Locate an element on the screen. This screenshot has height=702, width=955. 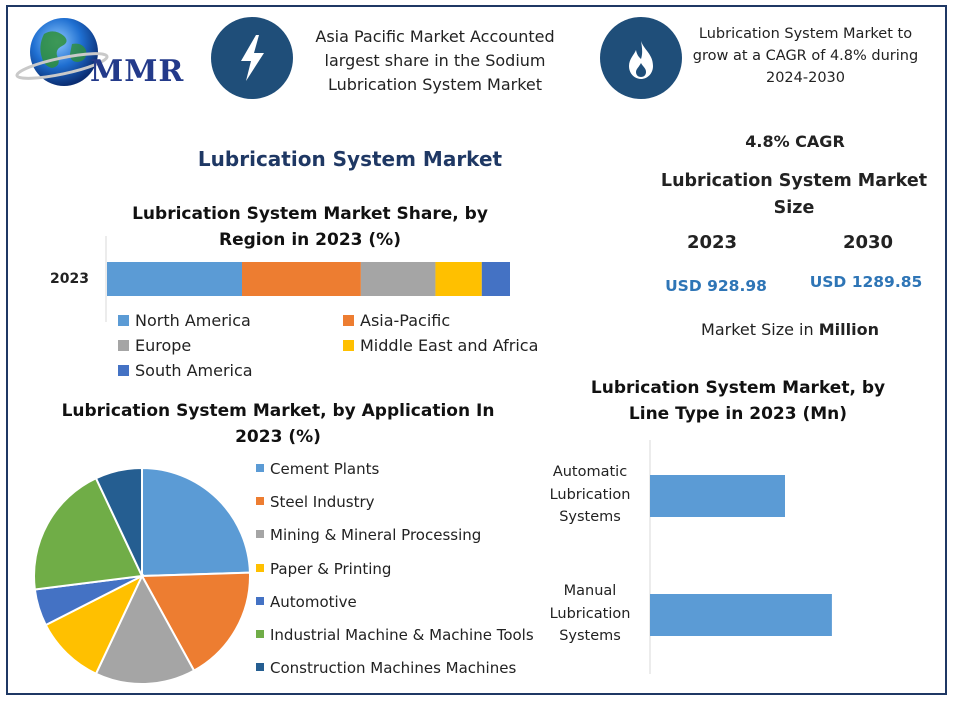
unit-prefix: Market Size in is located at coordinates (760, 329).